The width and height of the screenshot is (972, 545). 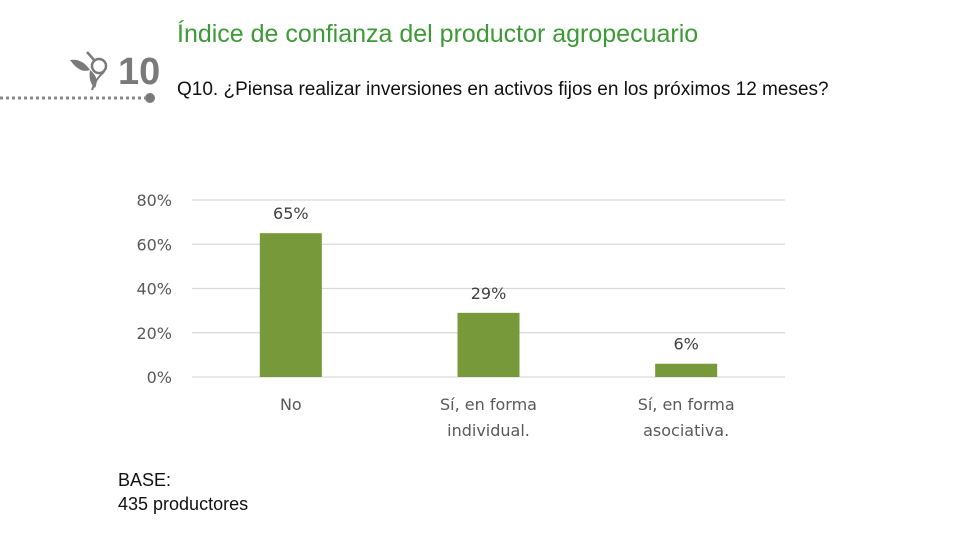 I want to click on y-tick-label: 60%, so click(x=154, y=244).